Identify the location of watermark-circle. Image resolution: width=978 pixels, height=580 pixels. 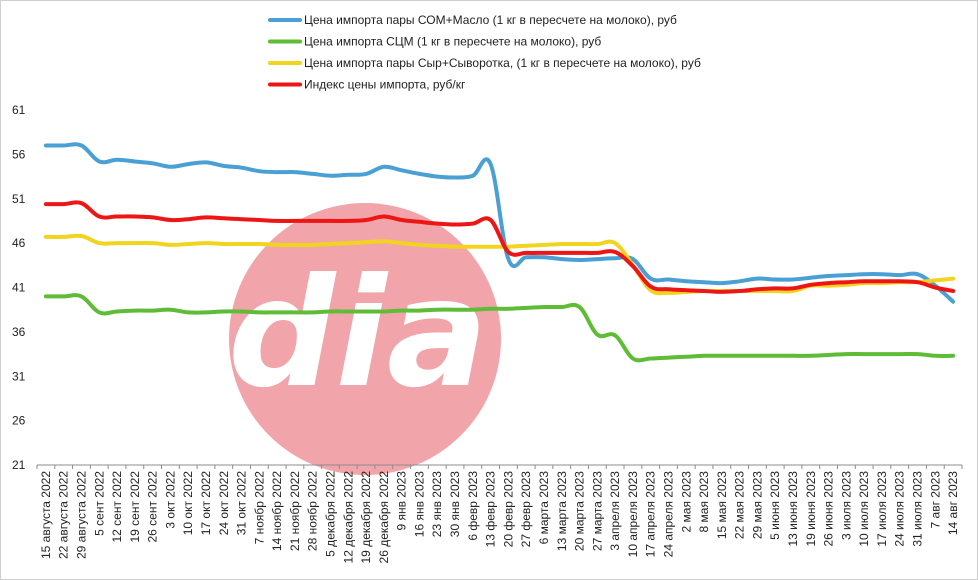
(365, 339).